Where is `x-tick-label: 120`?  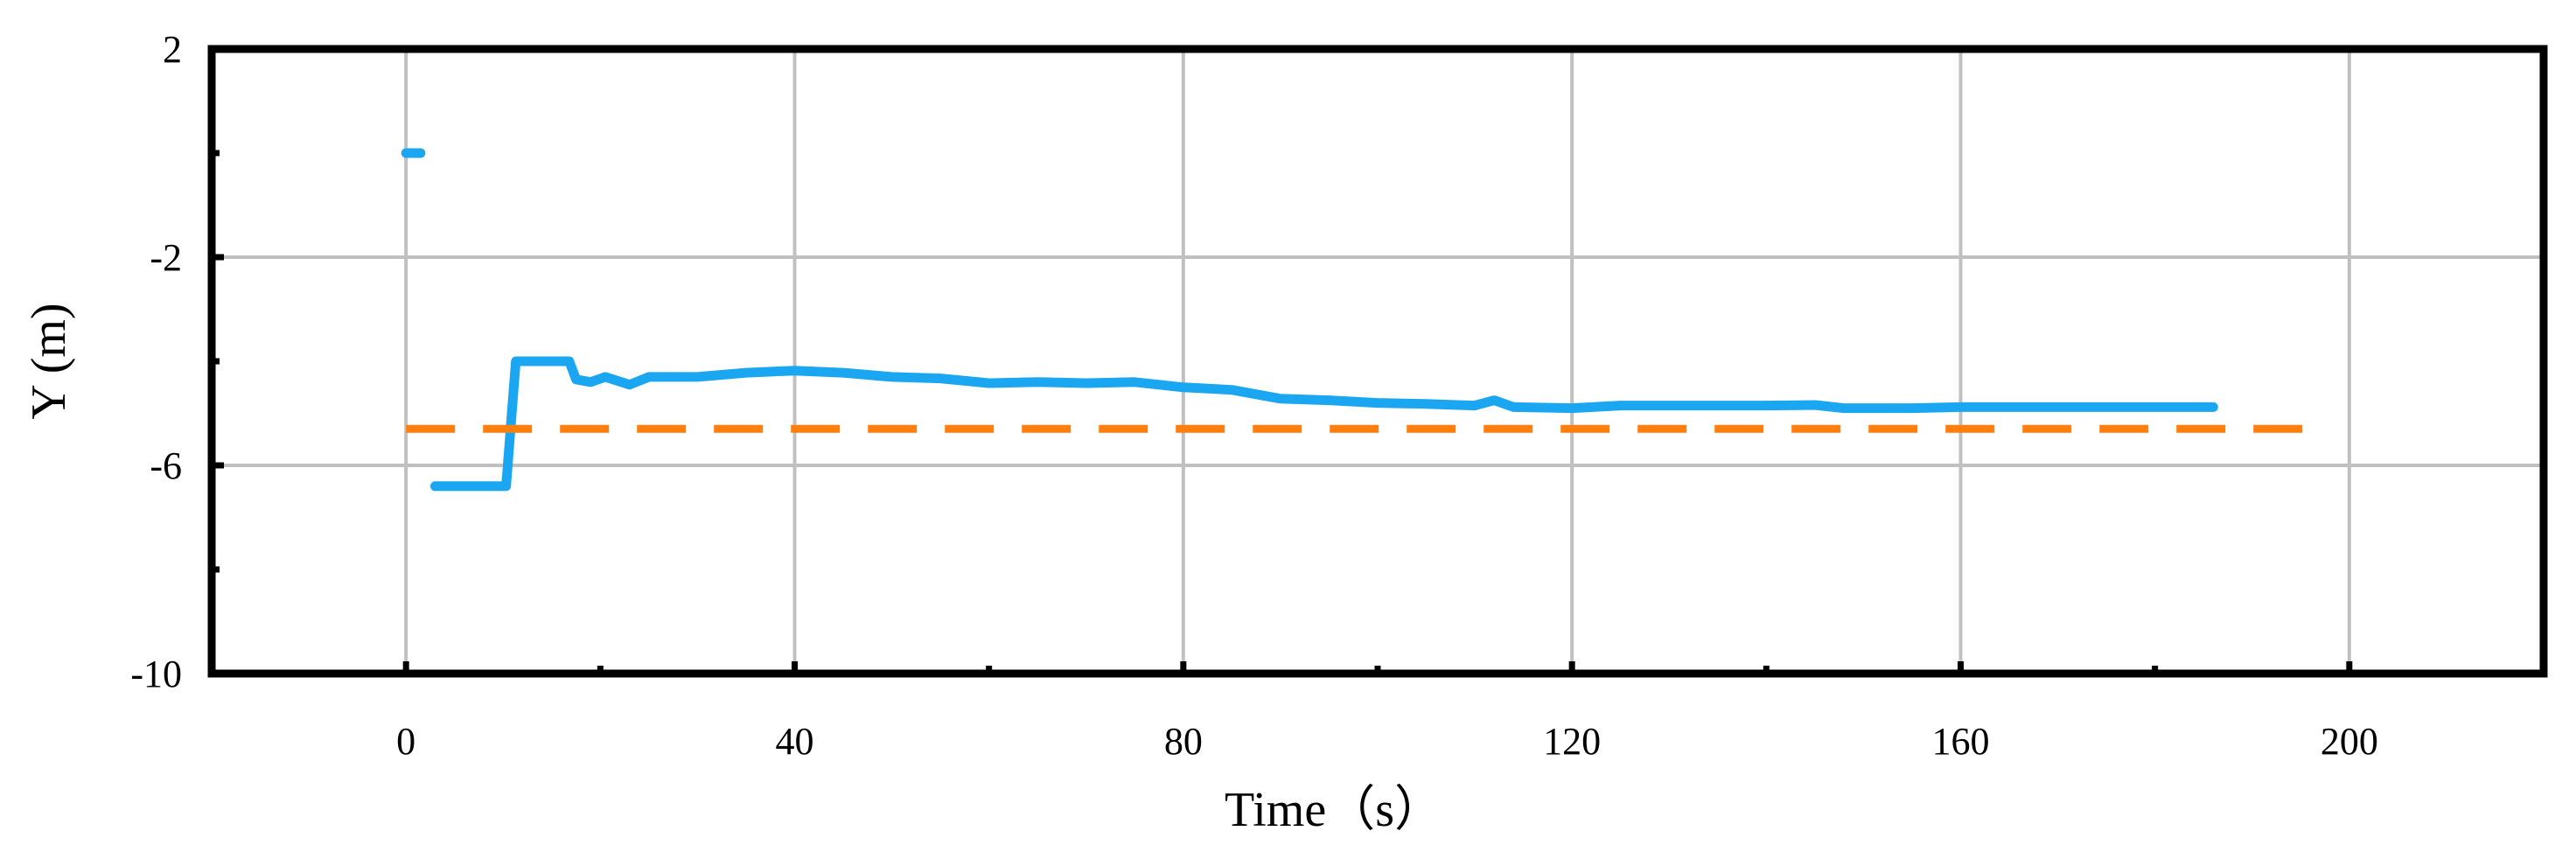 x-tick-label: 120 is located at coordinates (1572, 741).